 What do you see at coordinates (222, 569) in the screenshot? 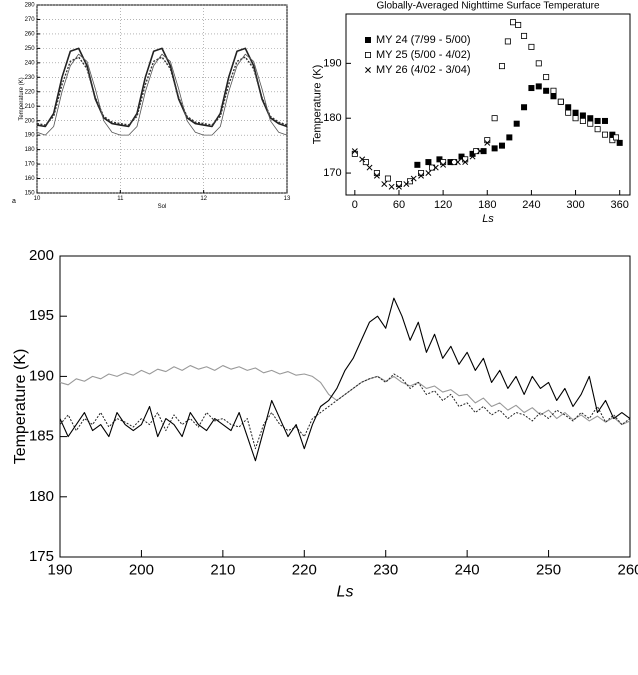
I see `x-tick-label: 210` at bounding box center [222, 569].